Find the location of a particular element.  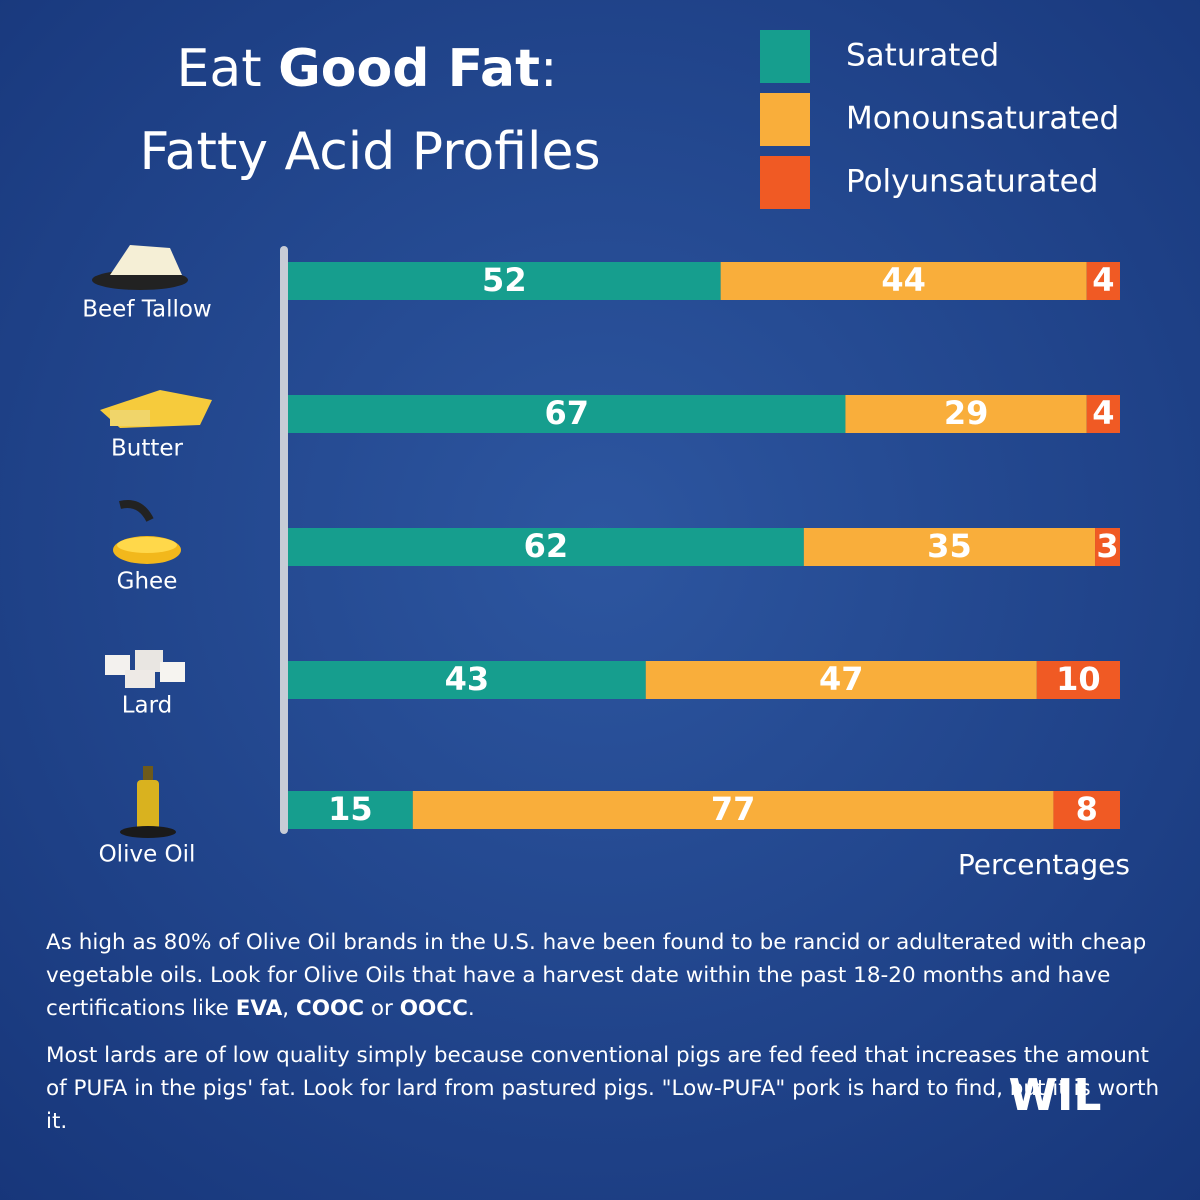

value-label: 35 is located at coordinates (949, 546).